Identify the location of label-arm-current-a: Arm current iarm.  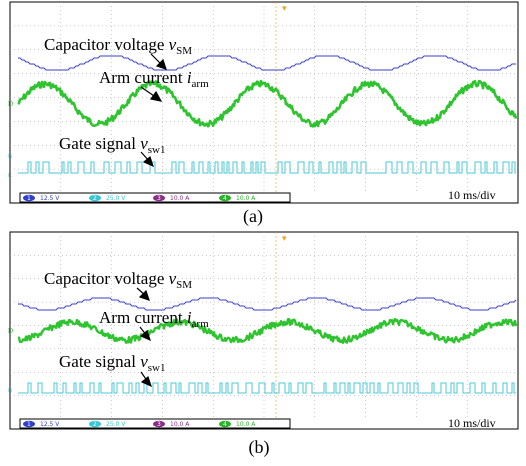
(154, 79).